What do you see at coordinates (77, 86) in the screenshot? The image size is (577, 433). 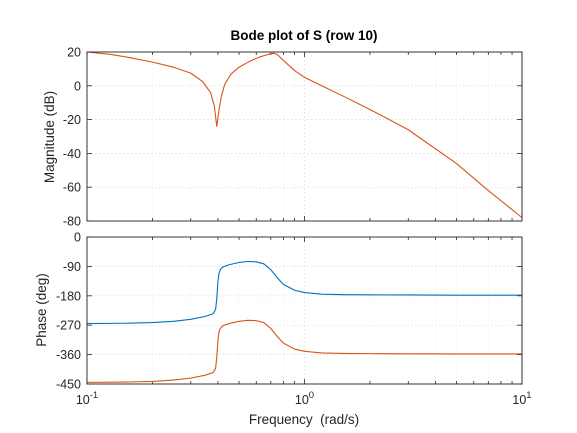 I see `magnitude-y-tick-label: 0` at bounding box center [77, 86].